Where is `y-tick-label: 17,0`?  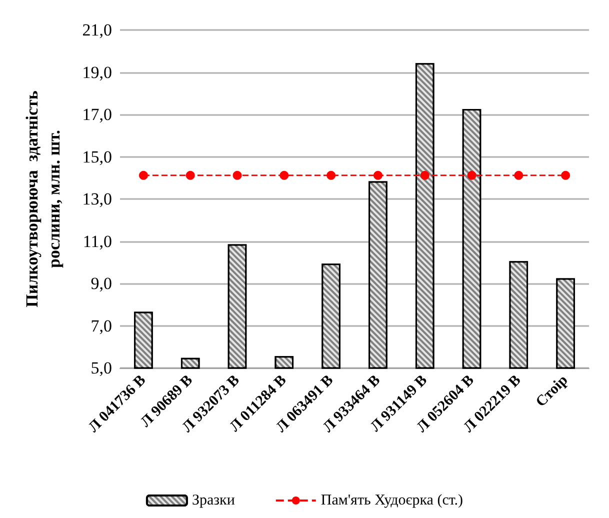 y-tick-label: 17,0 is located at coordinates (97, 114).